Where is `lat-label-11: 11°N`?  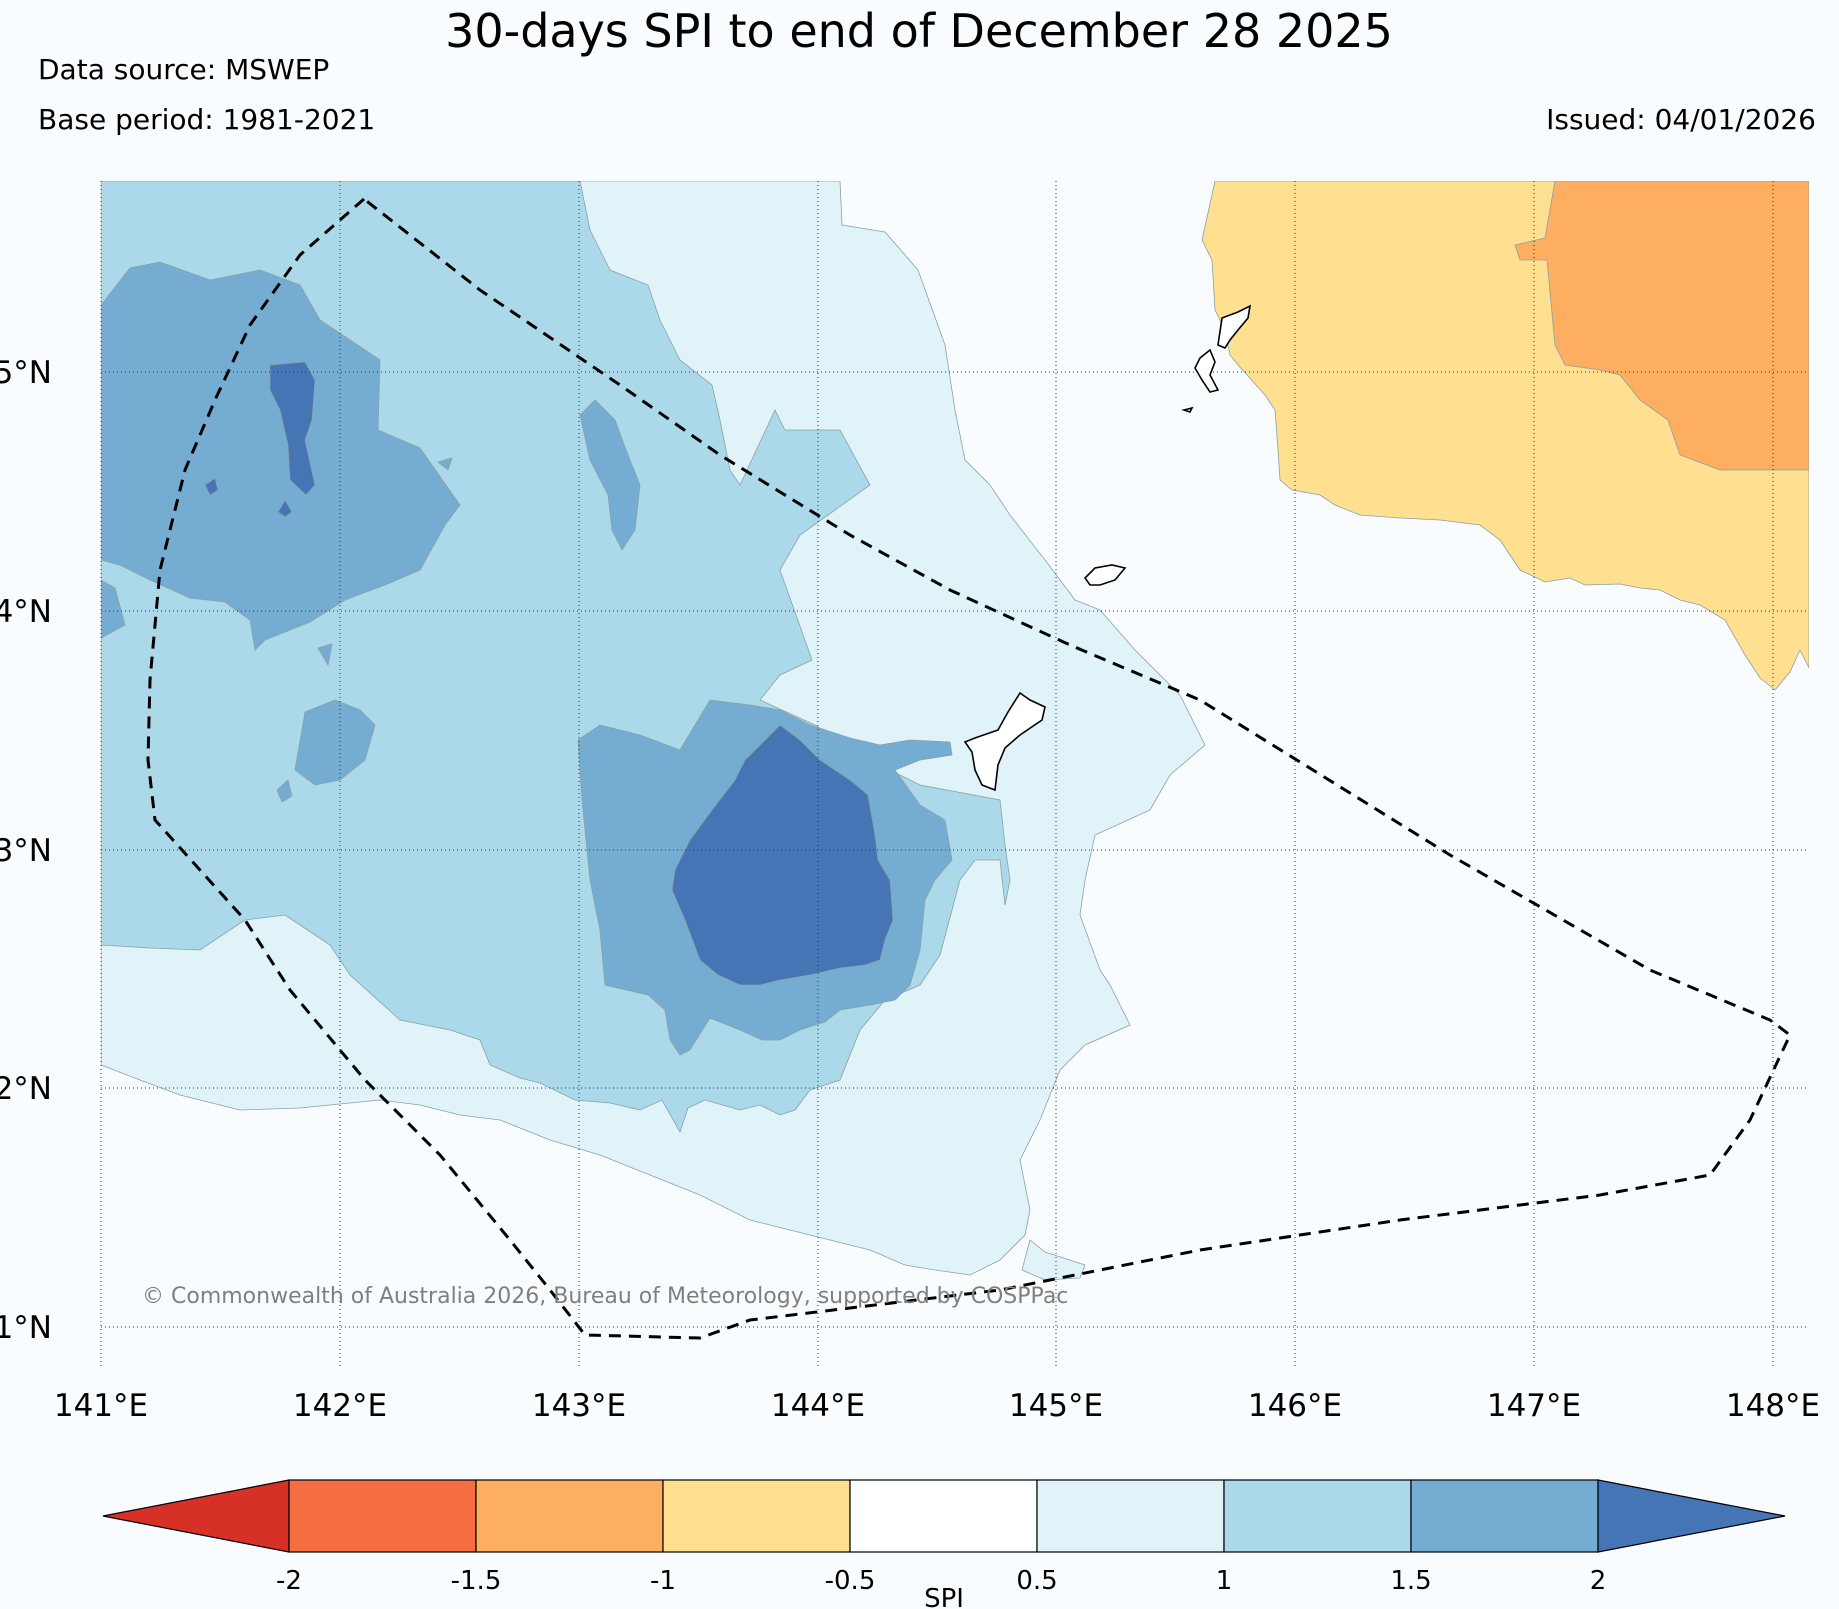 lat-label-11: 11°N is located at coordinates (26, 1328).